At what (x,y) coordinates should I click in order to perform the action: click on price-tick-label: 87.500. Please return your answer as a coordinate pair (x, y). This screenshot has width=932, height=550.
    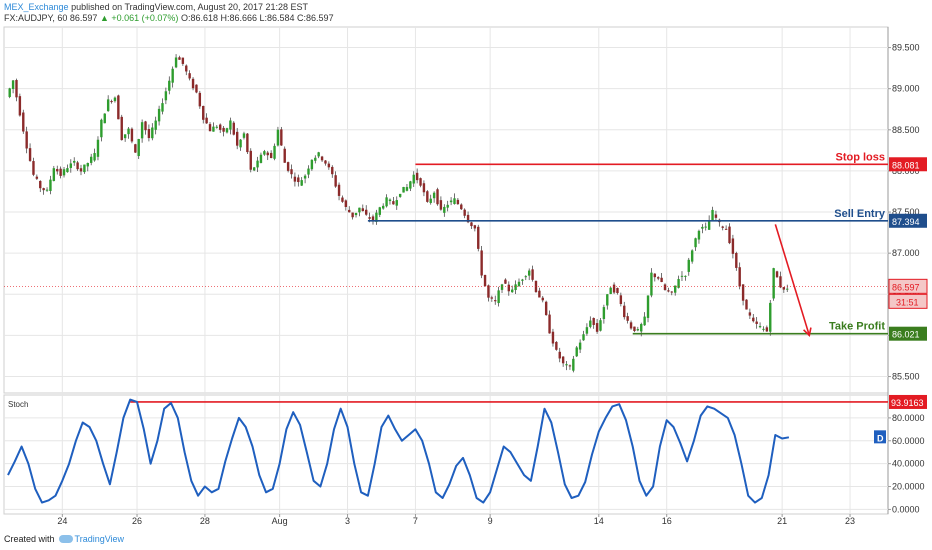
    Looking at the image, I should click on (906, 212).